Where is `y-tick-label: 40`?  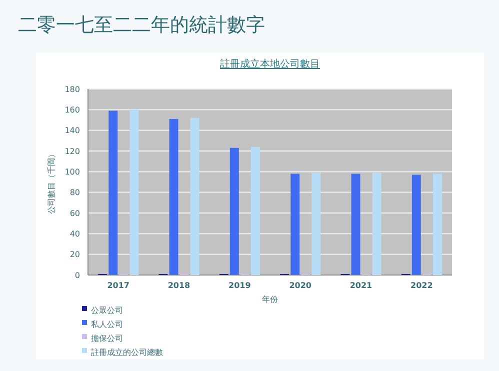 y-tick-label: 40 is located at coordinates (75, 233).